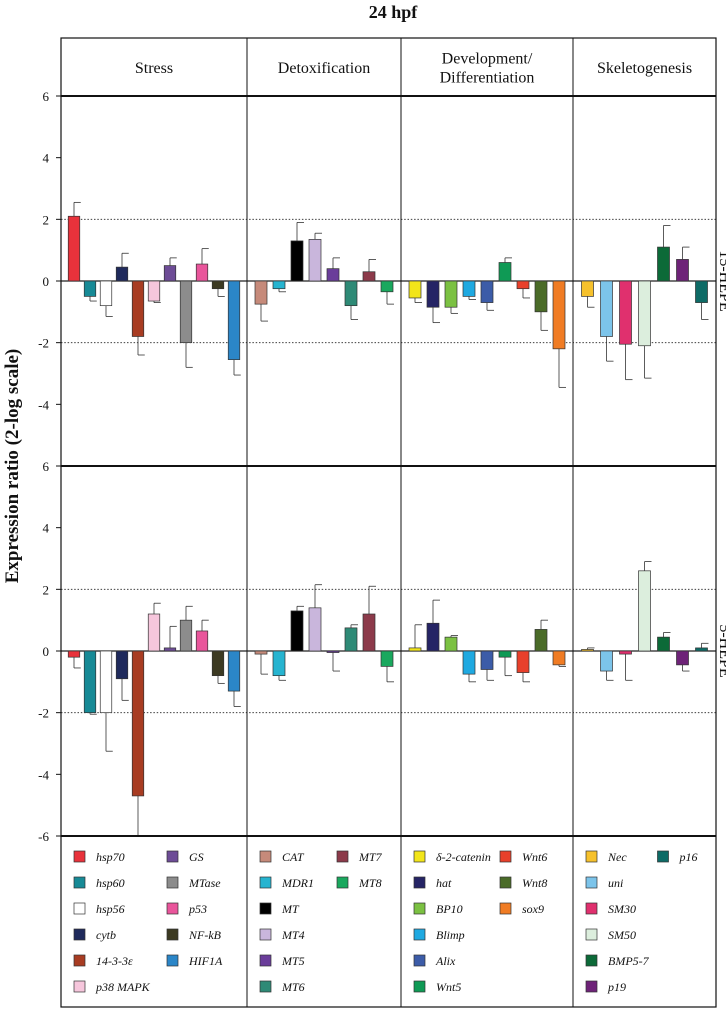 The width and height of the screenshot is (726, 1017). Describe the element at coordinates (290, 909) in the screenshot. I see `legend-label-mt: MT` at that location.